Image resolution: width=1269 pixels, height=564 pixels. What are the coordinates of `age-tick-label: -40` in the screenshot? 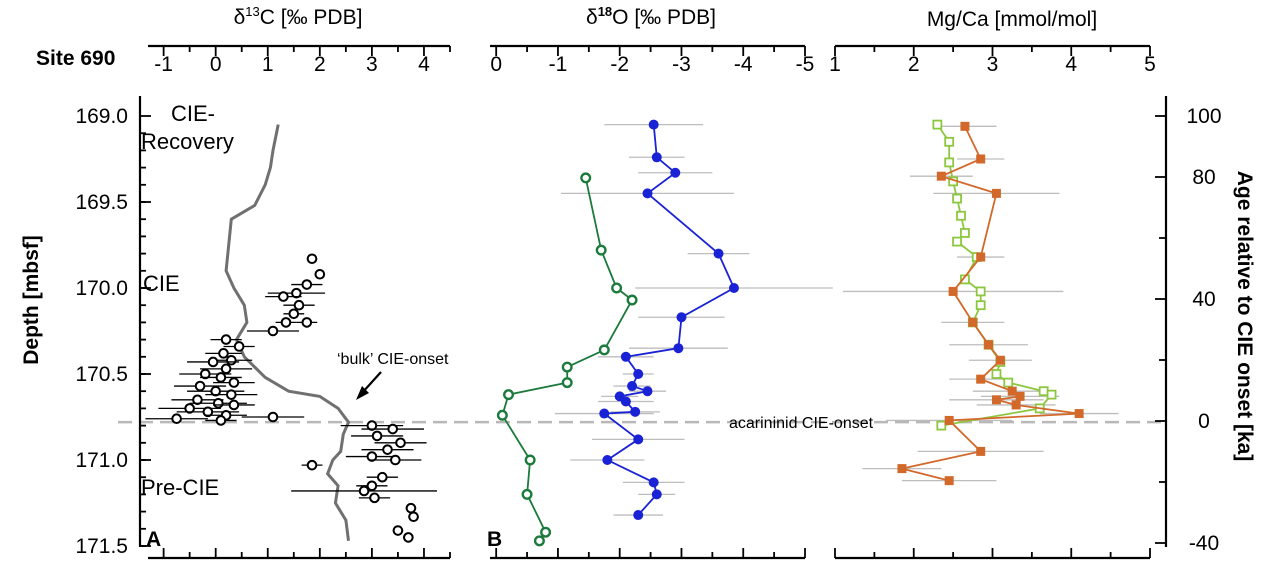 It's located at (1204, 543).